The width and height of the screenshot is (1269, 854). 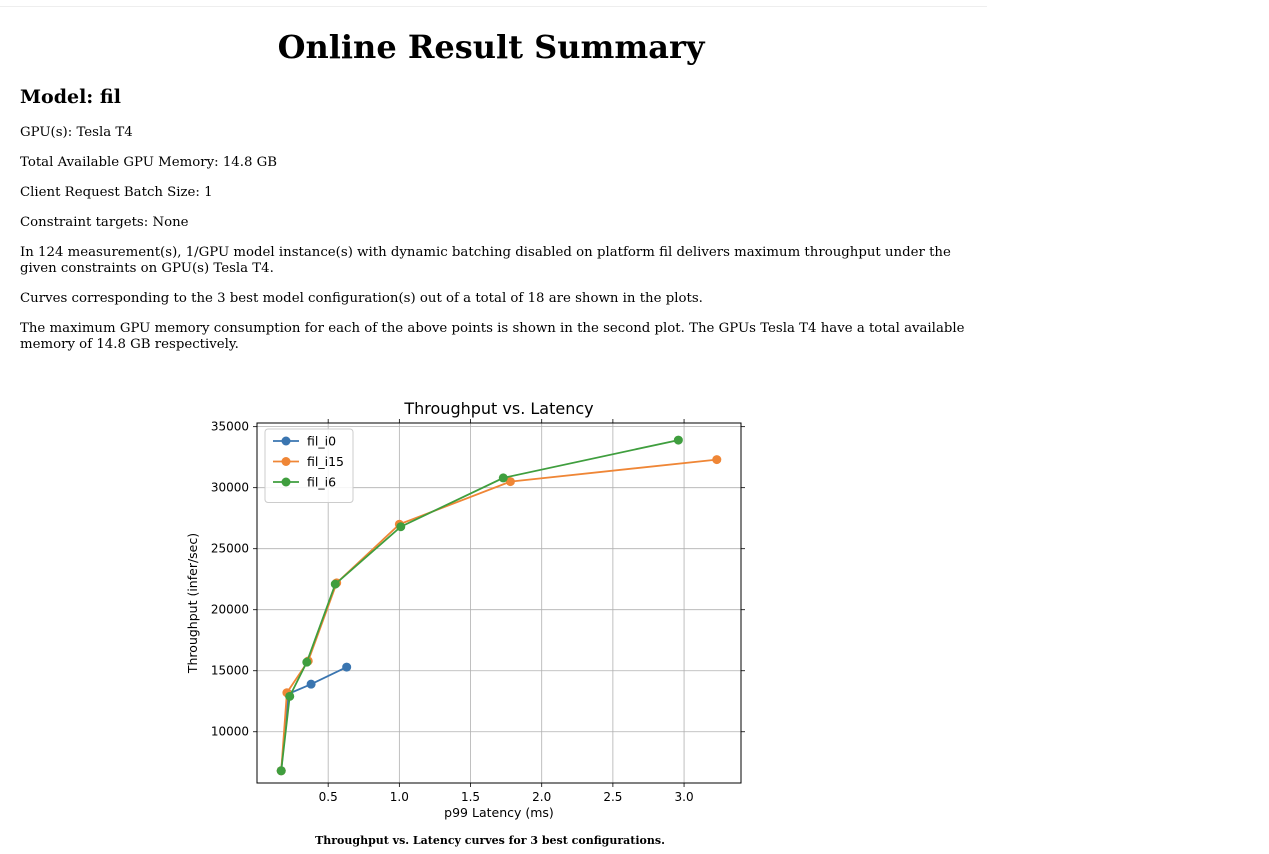 I want to click on x-tick-label: 2.0, so click(x=541, y=797).